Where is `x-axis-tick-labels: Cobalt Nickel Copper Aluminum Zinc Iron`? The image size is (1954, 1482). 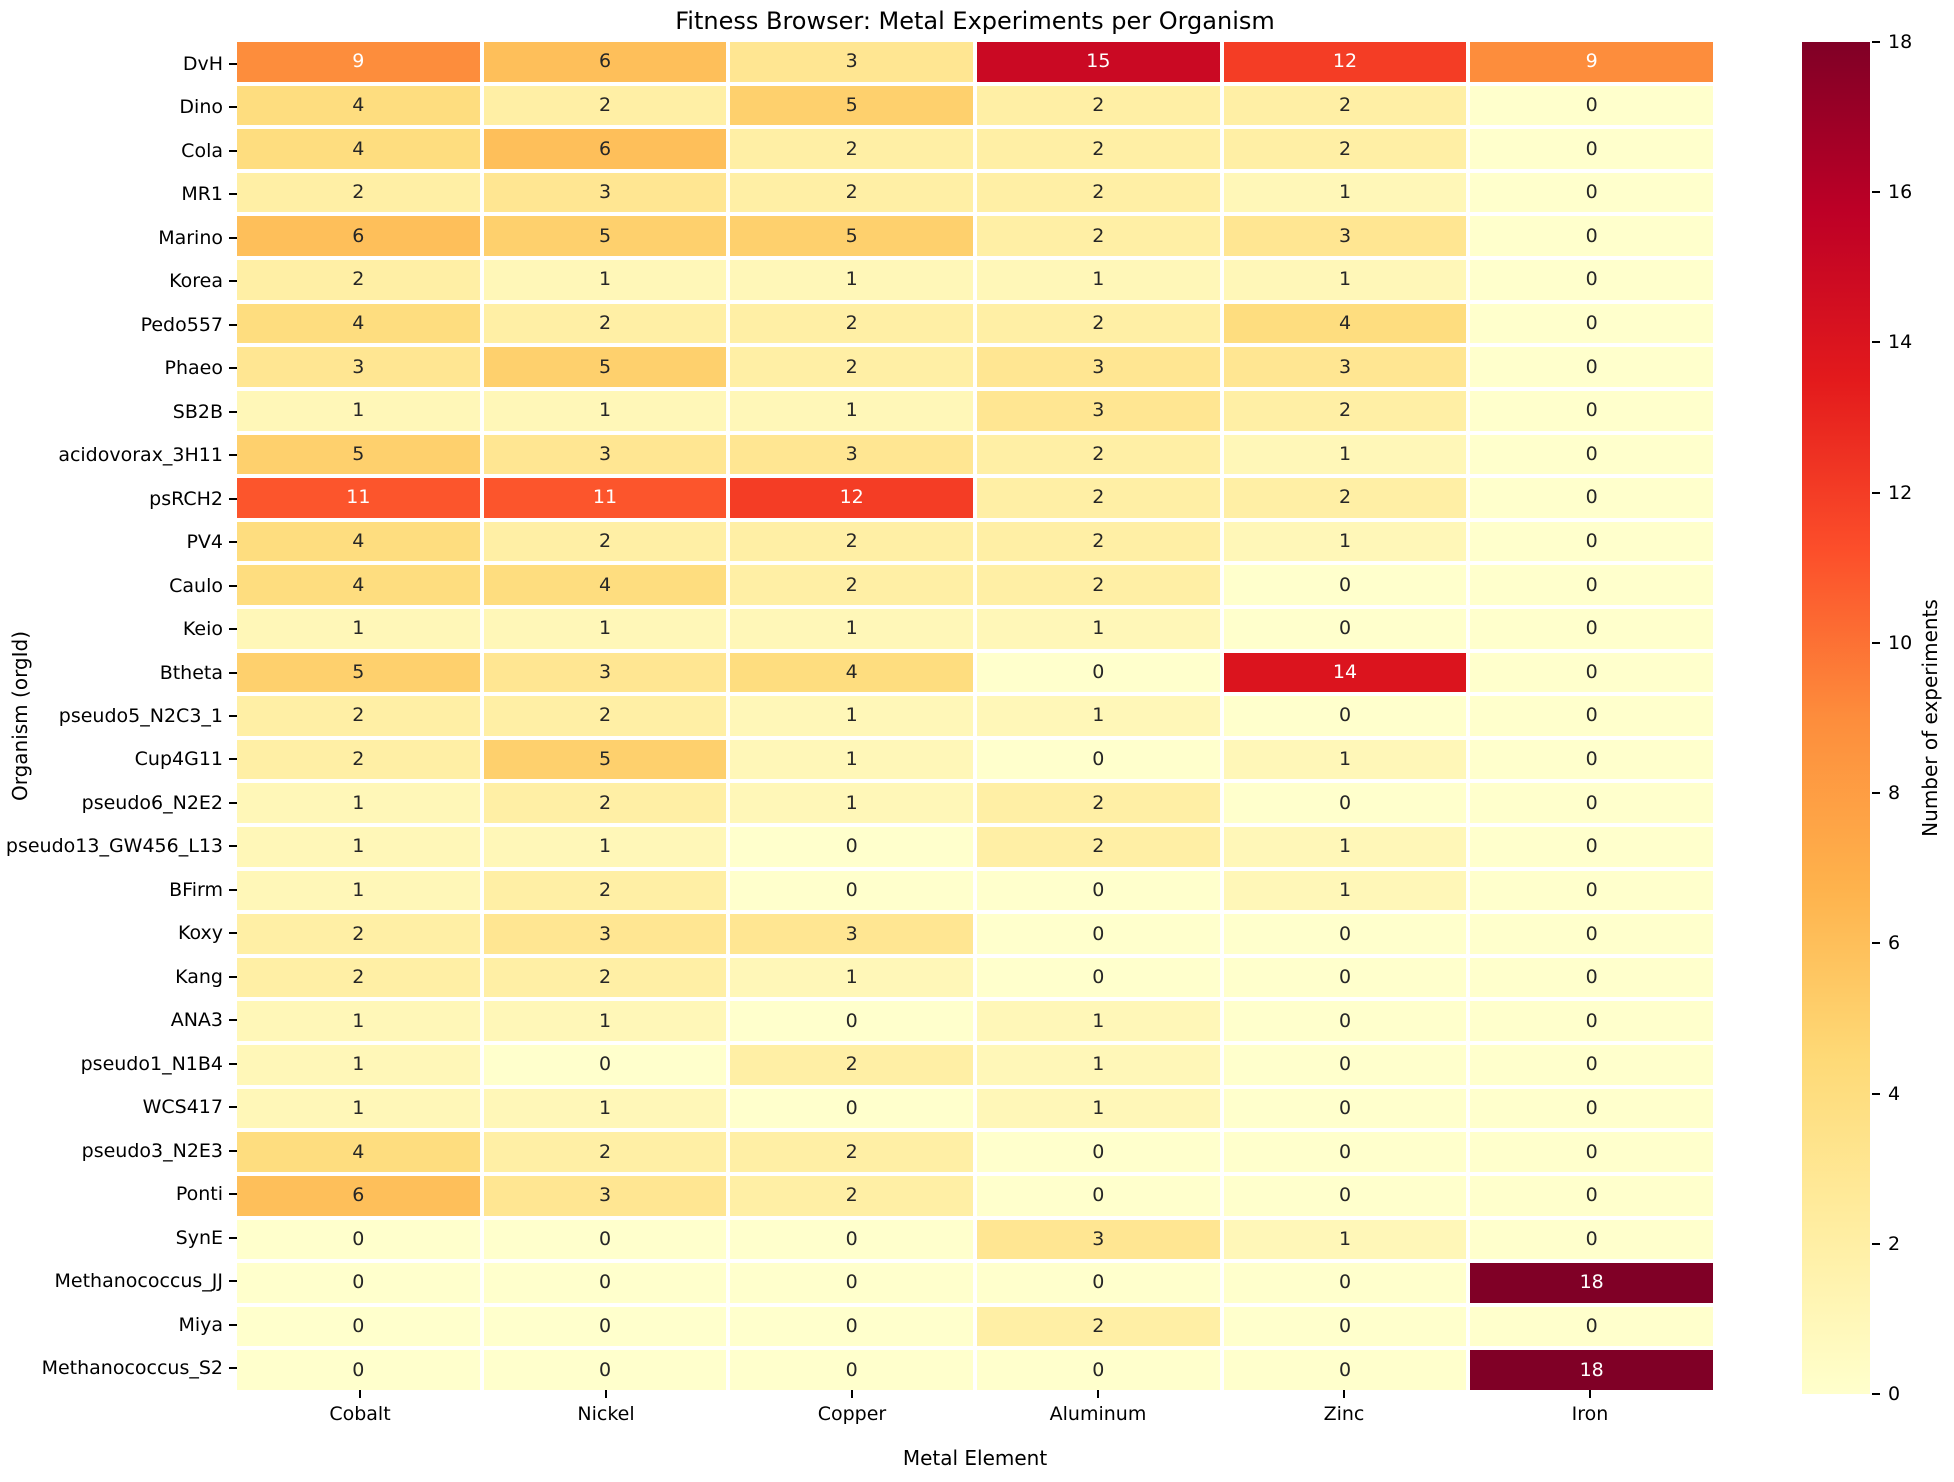 x-axis-tick-labels: Cobalt Nickel Copper Aluminum Zinc Iron is located at coordinates (975, 1416).